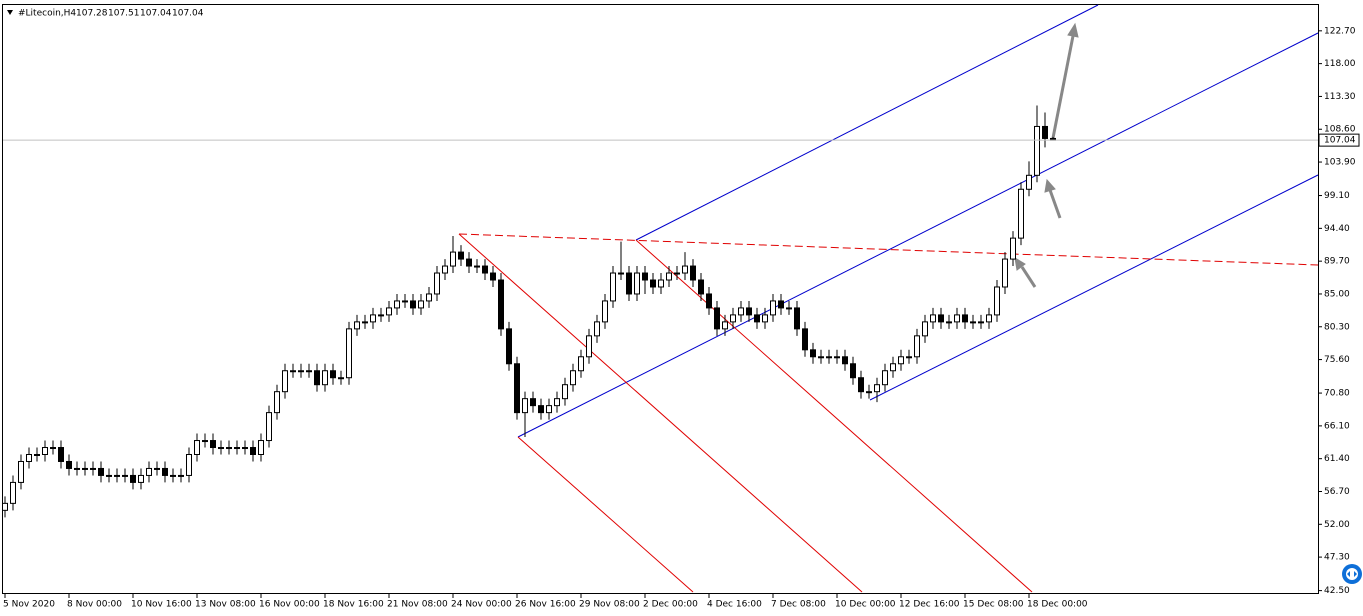 The height and width of the screenshot is (616, 1363). What do you see at coordinates (1340, 64) in the screenshot?
I see `y-tick-label: 118.00` at bounding box center [1340, 64].